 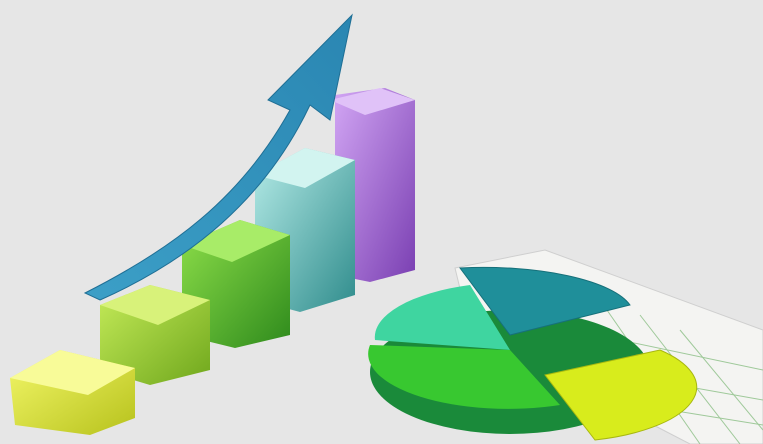 What do you see at coordinates (442, 317) in the screenshot?
I see `pie-slice-cyan` at bounding box center [442, 317].